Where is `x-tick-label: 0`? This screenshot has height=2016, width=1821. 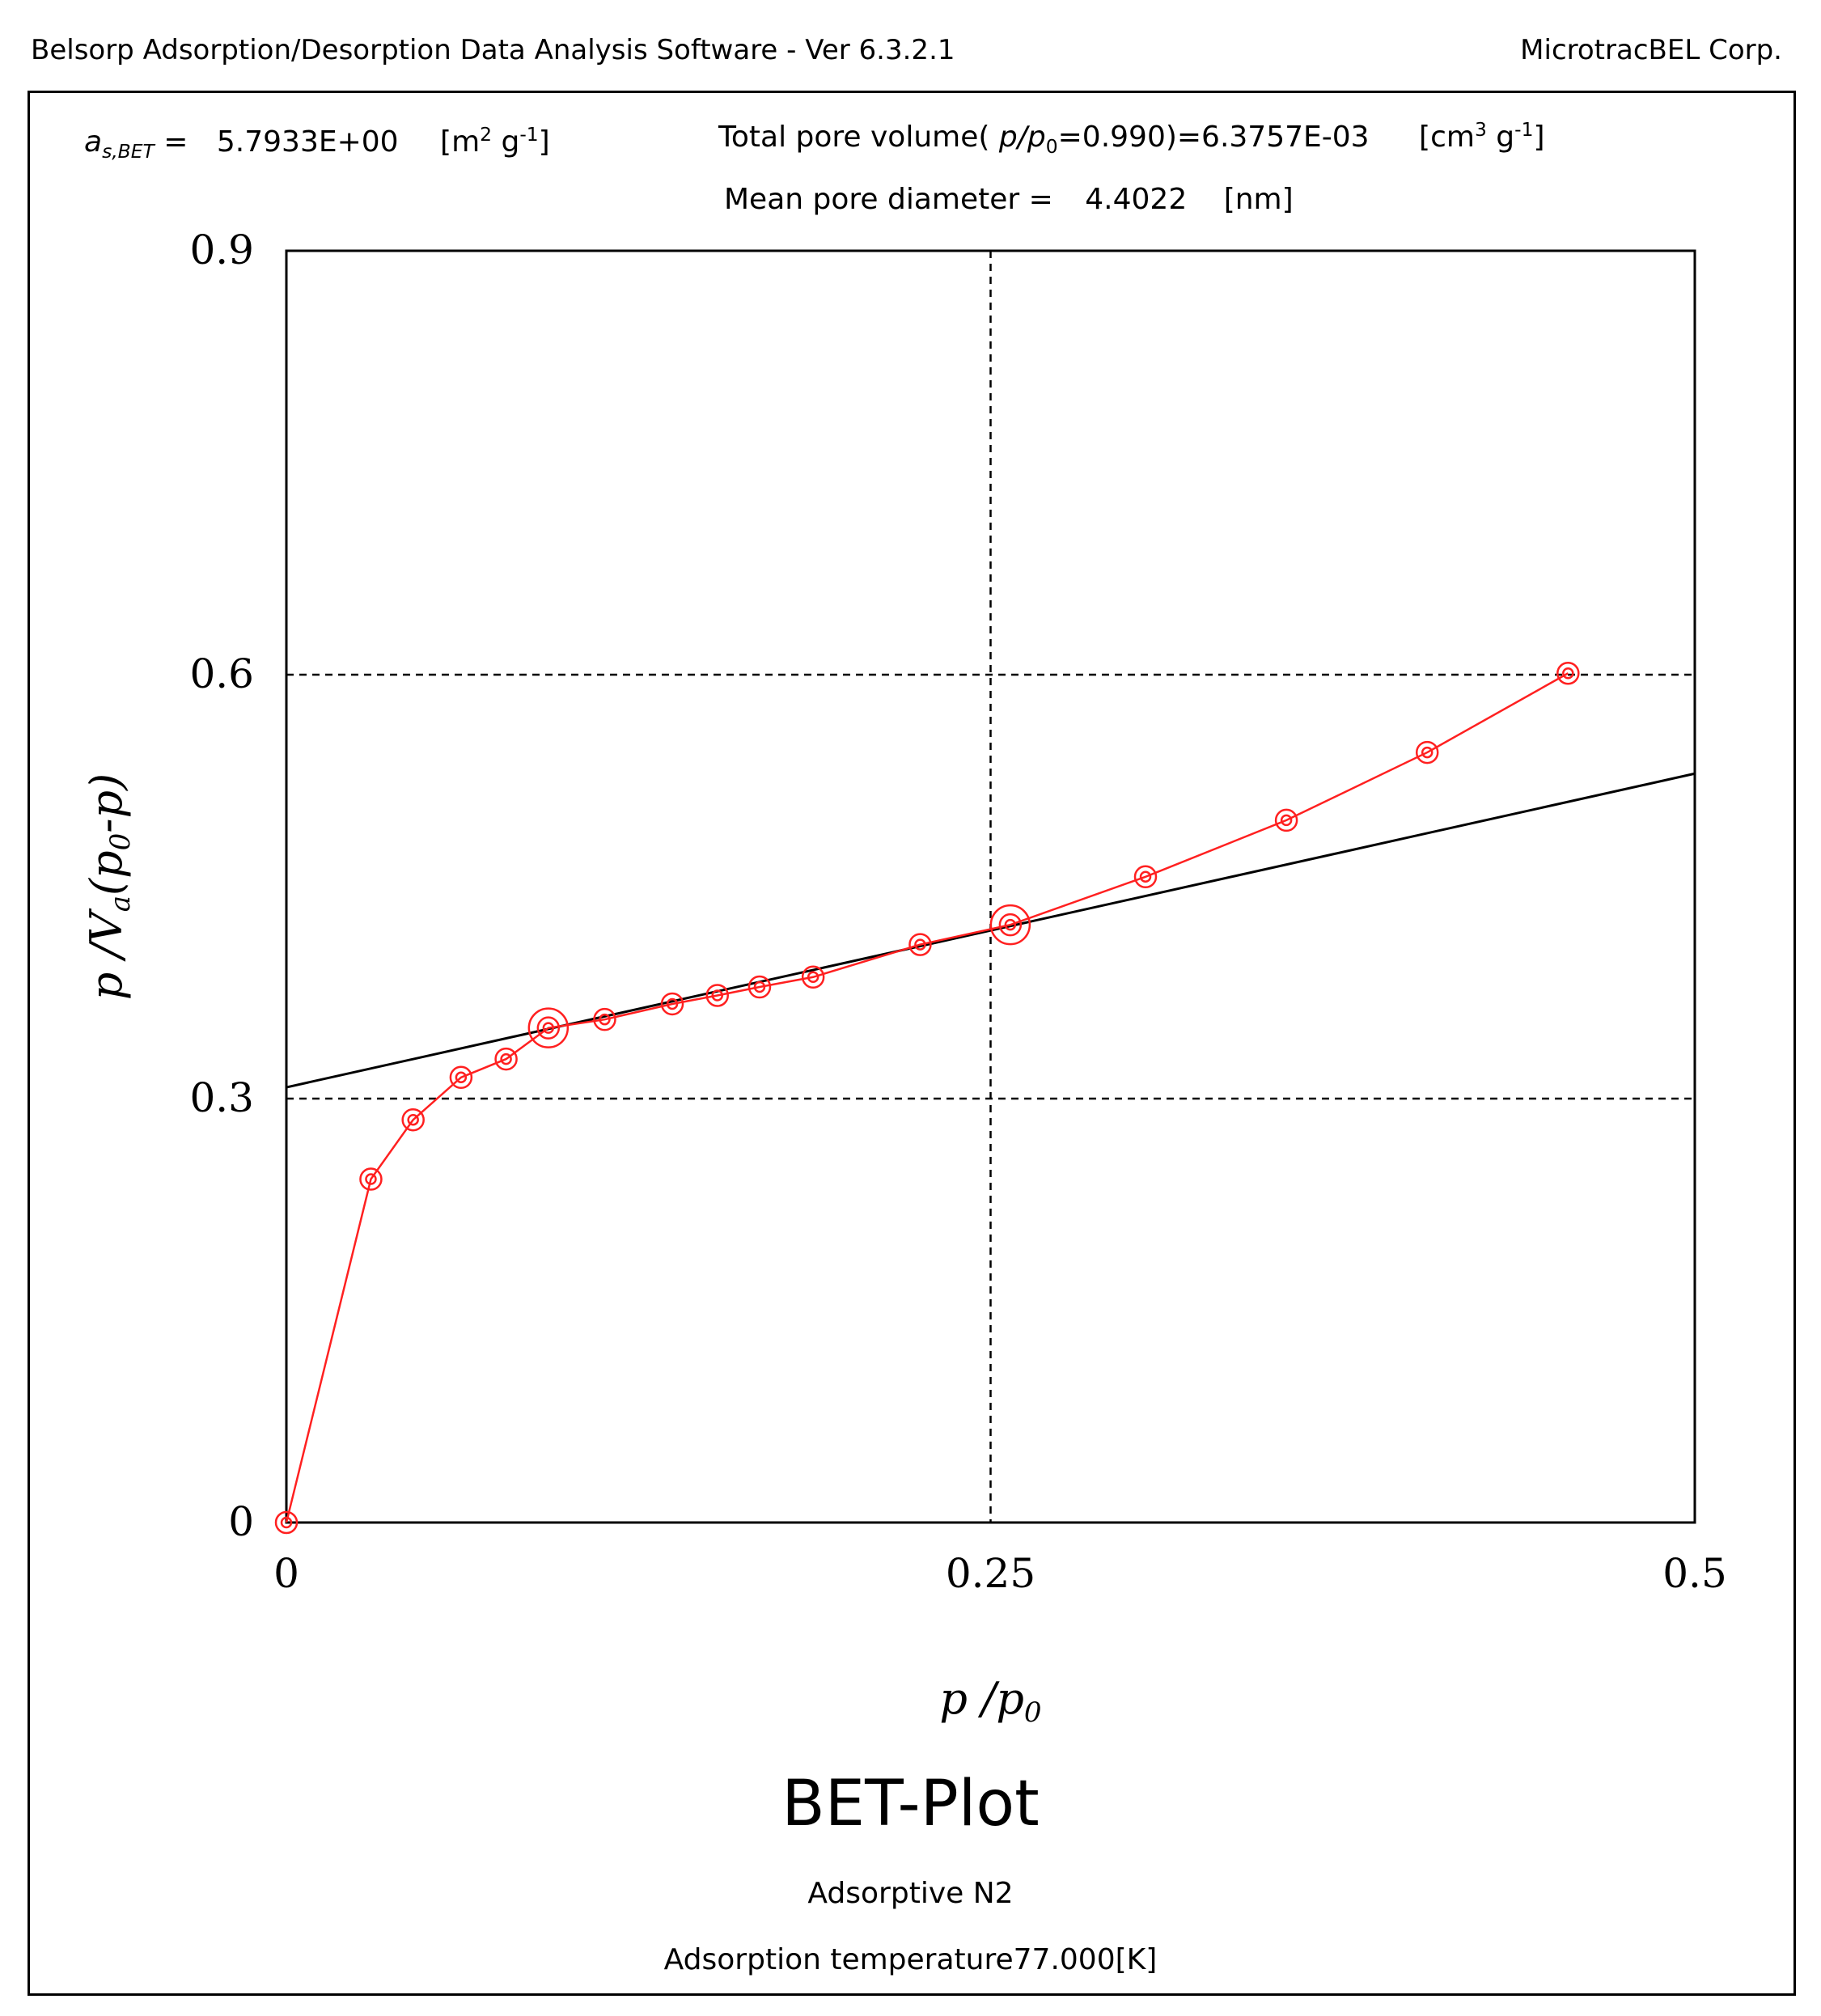
x-tick-label: 0 is located at coordinates (286, 1573).